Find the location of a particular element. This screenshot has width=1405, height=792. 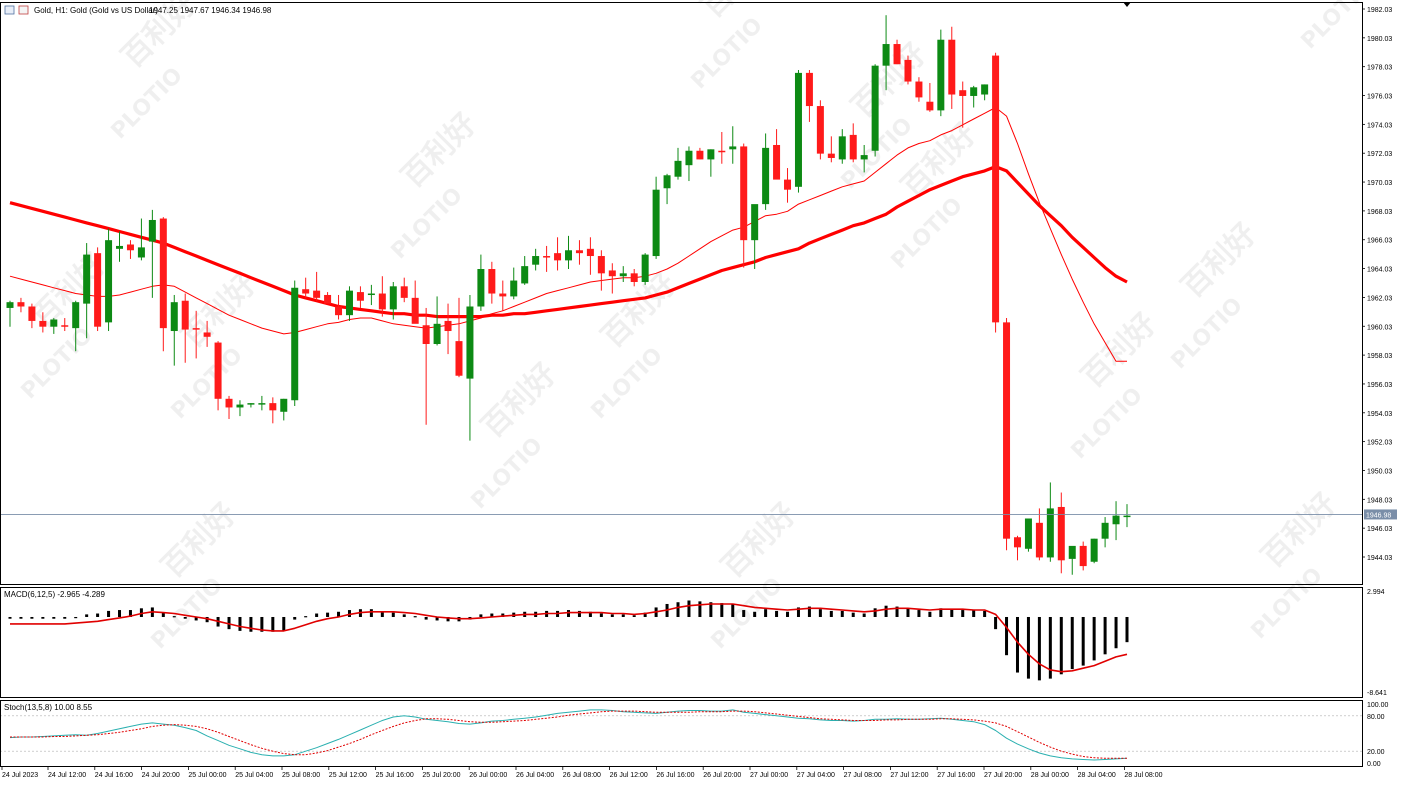

chart-type-icon is located at coordinates (23, 10).